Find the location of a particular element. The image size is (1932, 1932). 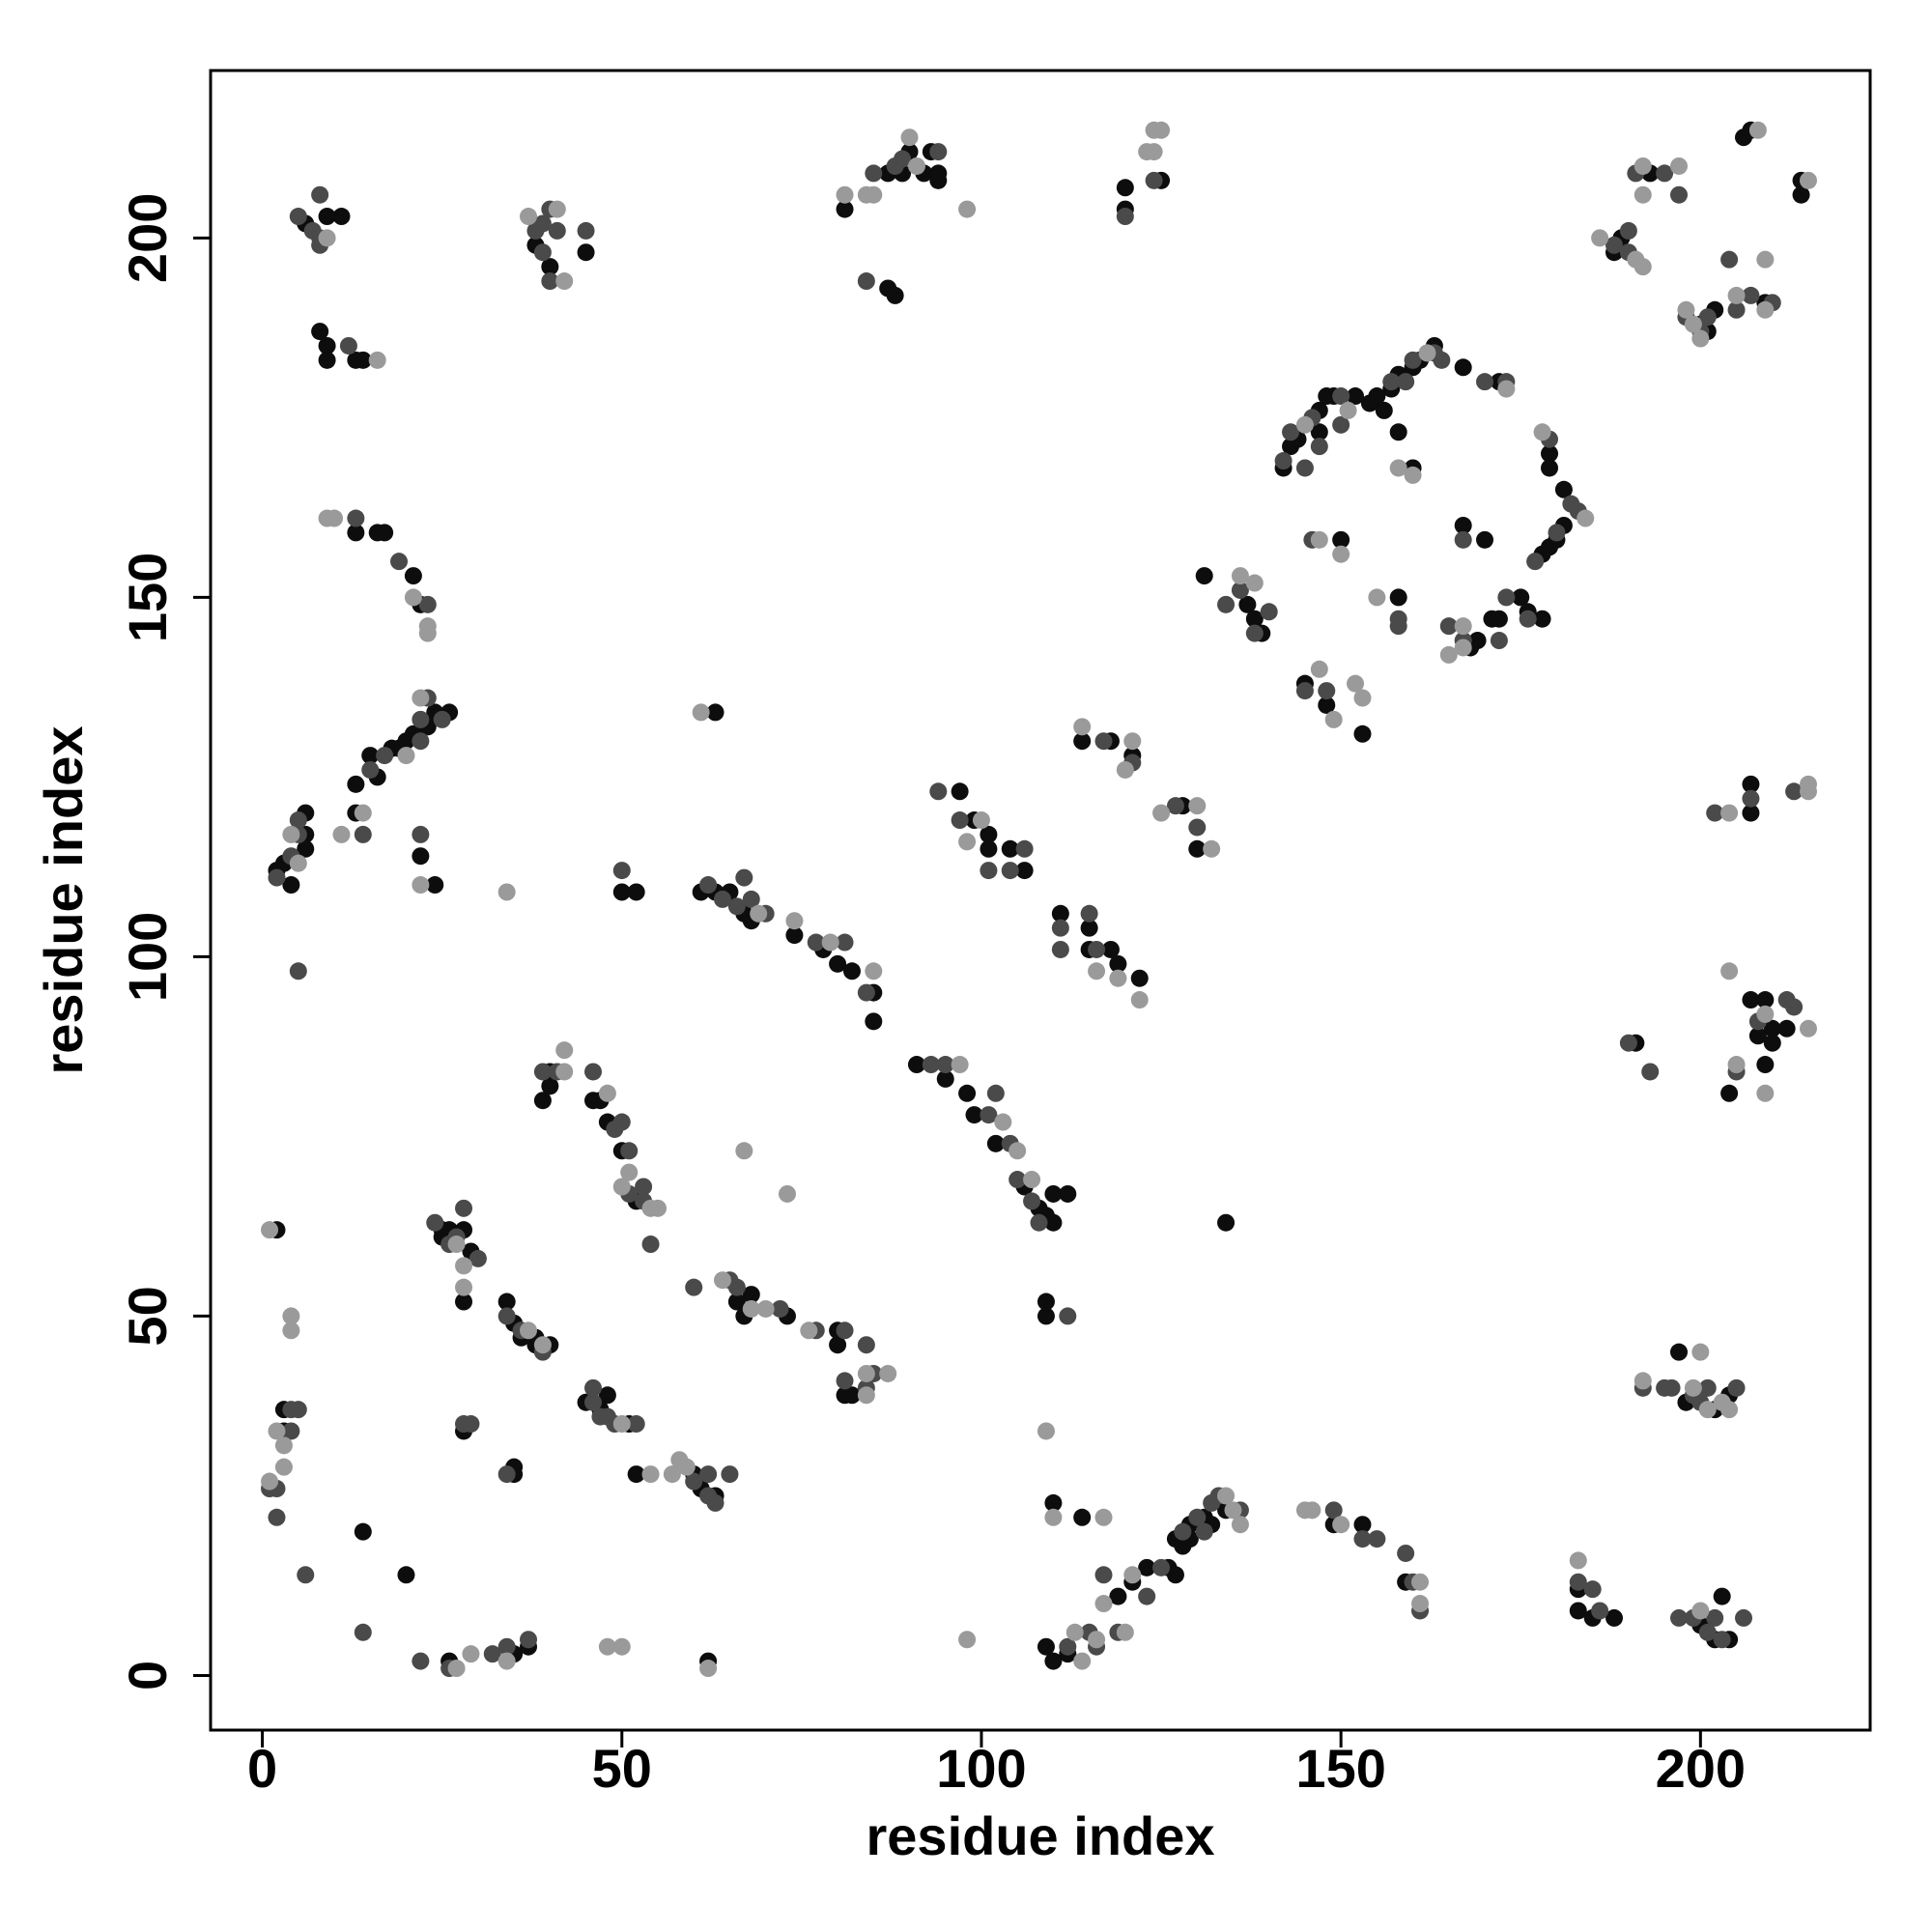

x-tick-label: 100 is located at coordinates (981, 1768).